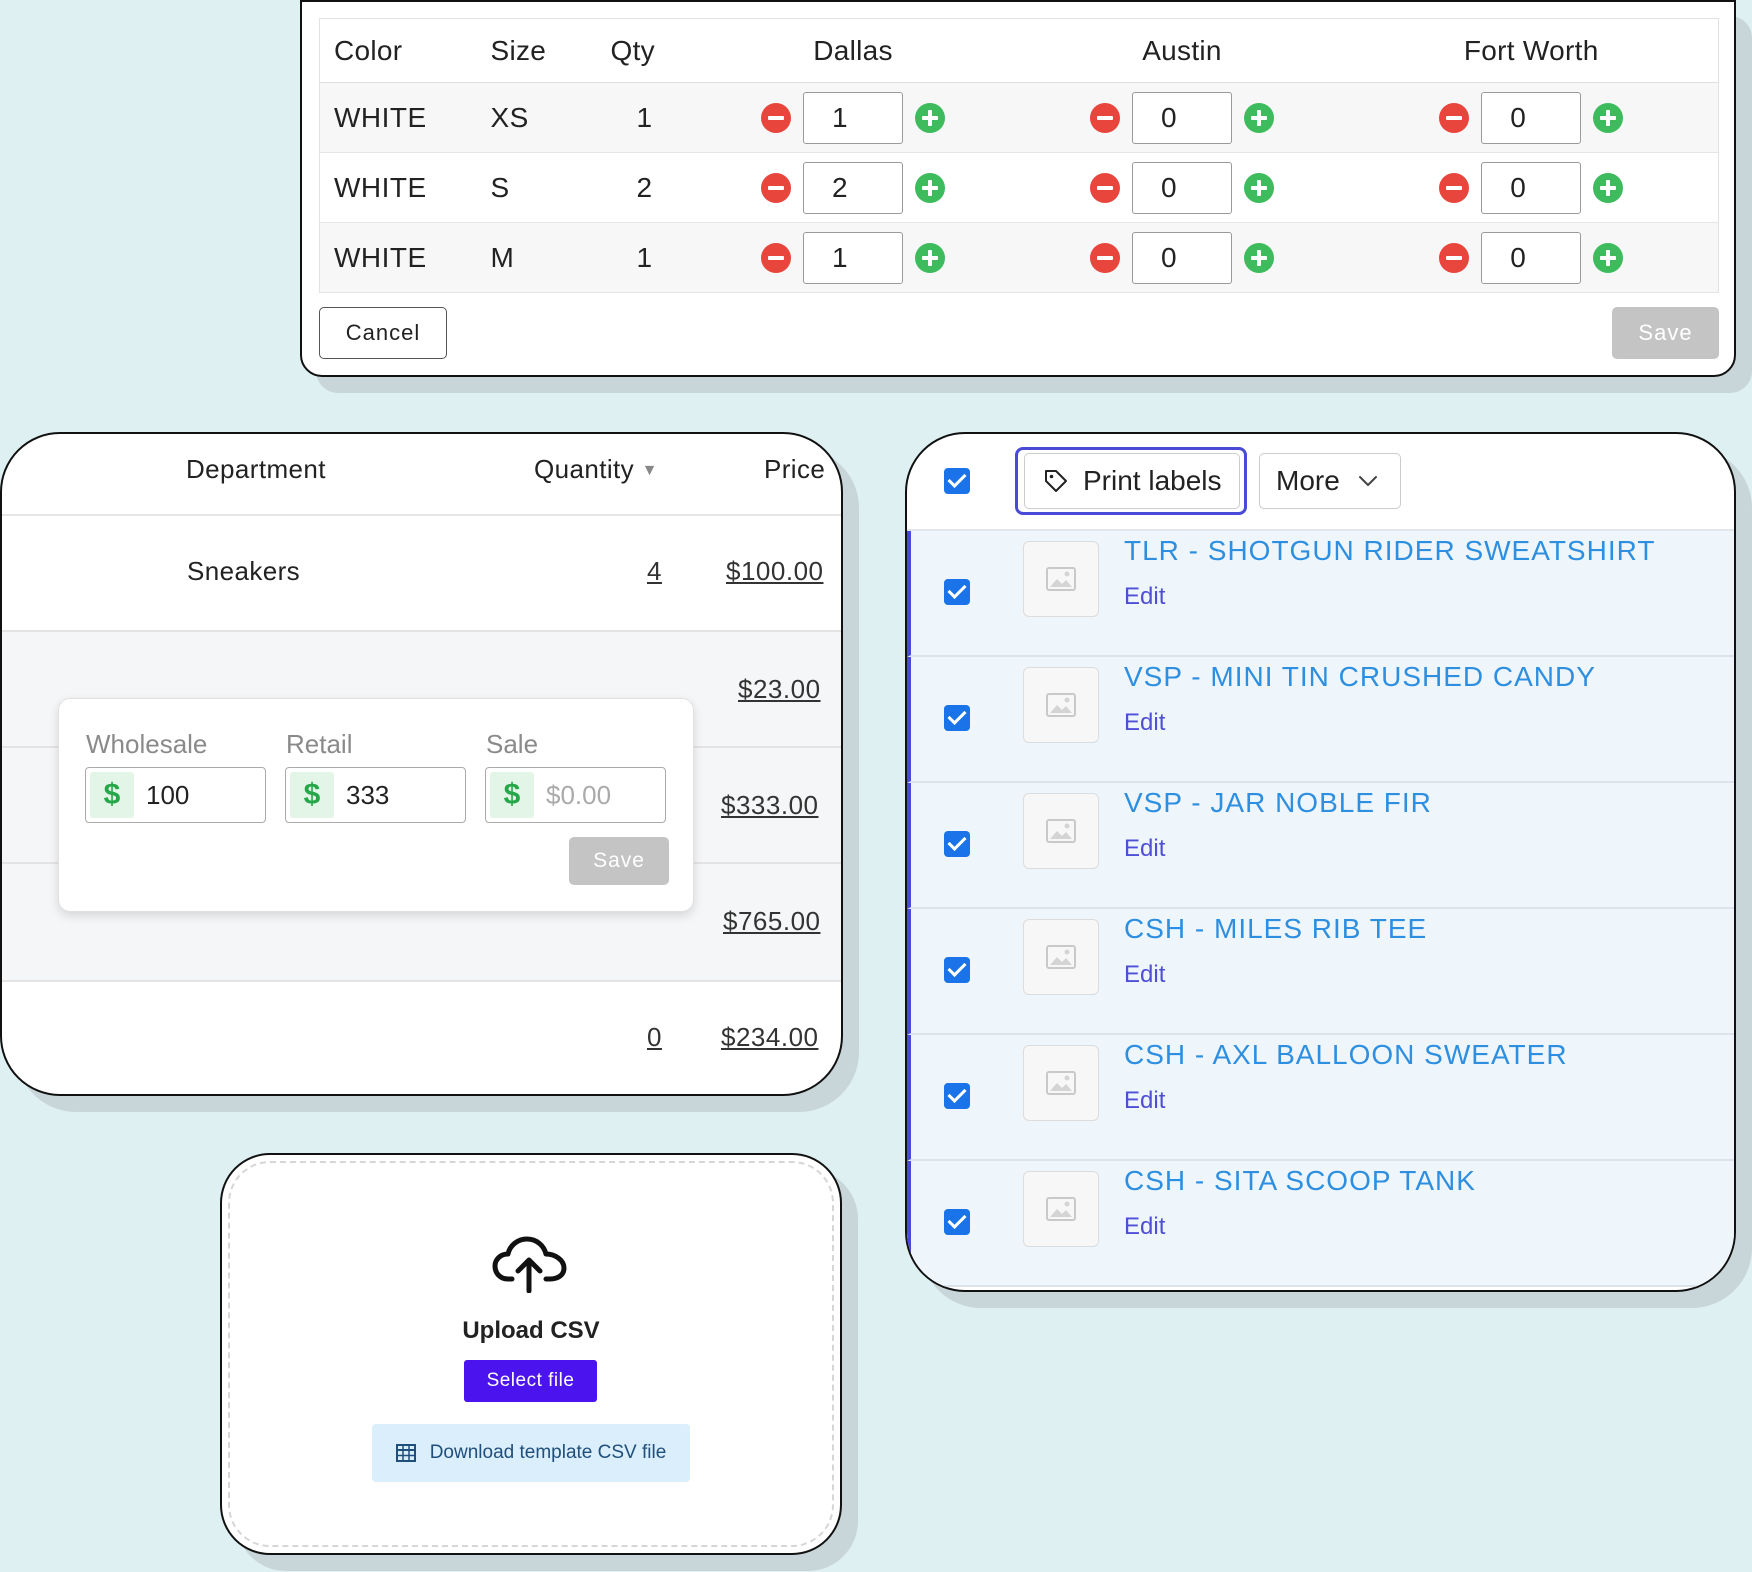 This screenshot has width=1752, height=1572. What do you see at coordinates (536, 117) in the screenshot?
I see `cell-size: XS` at bounding box center [536, 117].